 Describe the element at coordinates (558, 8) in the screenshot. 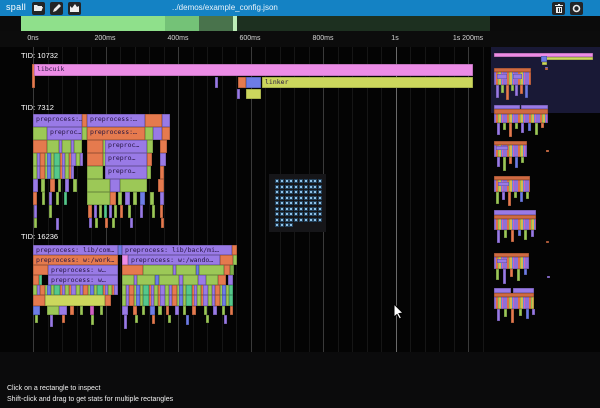

I see `trash-button` at that location.